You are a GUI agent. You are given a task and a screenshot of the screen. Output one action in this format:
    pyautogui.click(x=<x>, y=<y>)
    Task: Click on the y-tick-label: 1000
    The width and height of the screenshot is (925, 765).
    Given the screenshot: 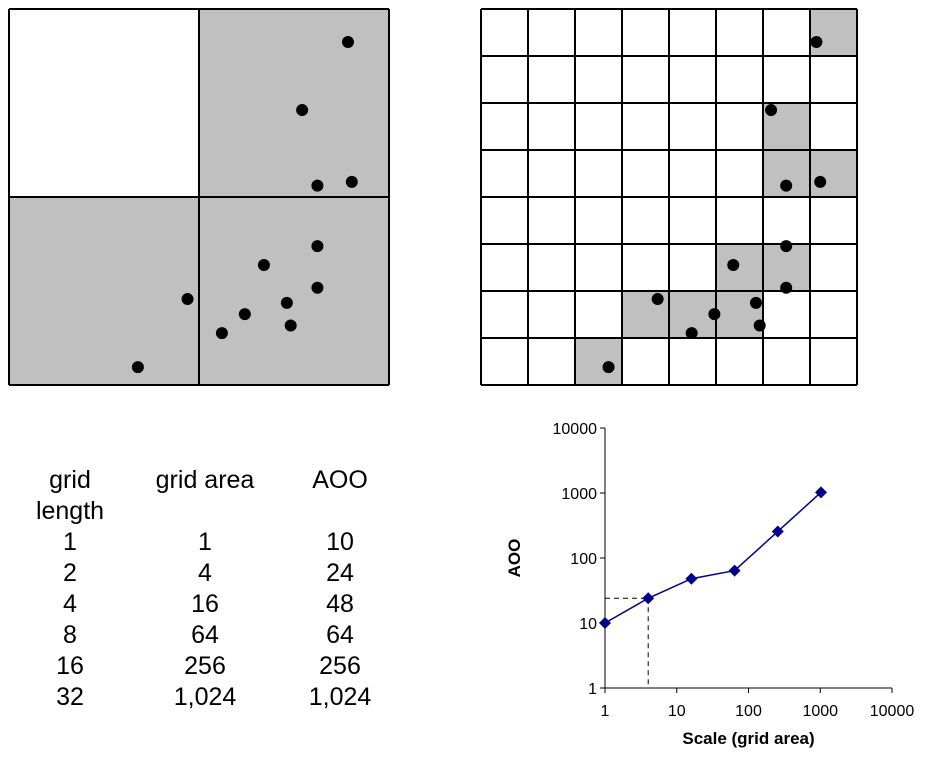 What is the action you would take?
    pyautogui.click(x=579, y=494)
    